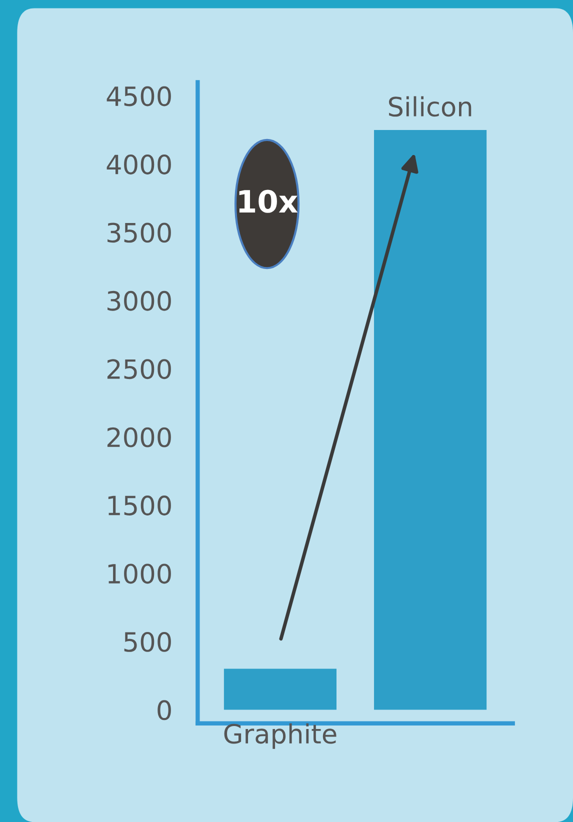  Describe the element at coordinates (139, 574) in the screenshot. I see `y-tick-label: 1000` at that location.